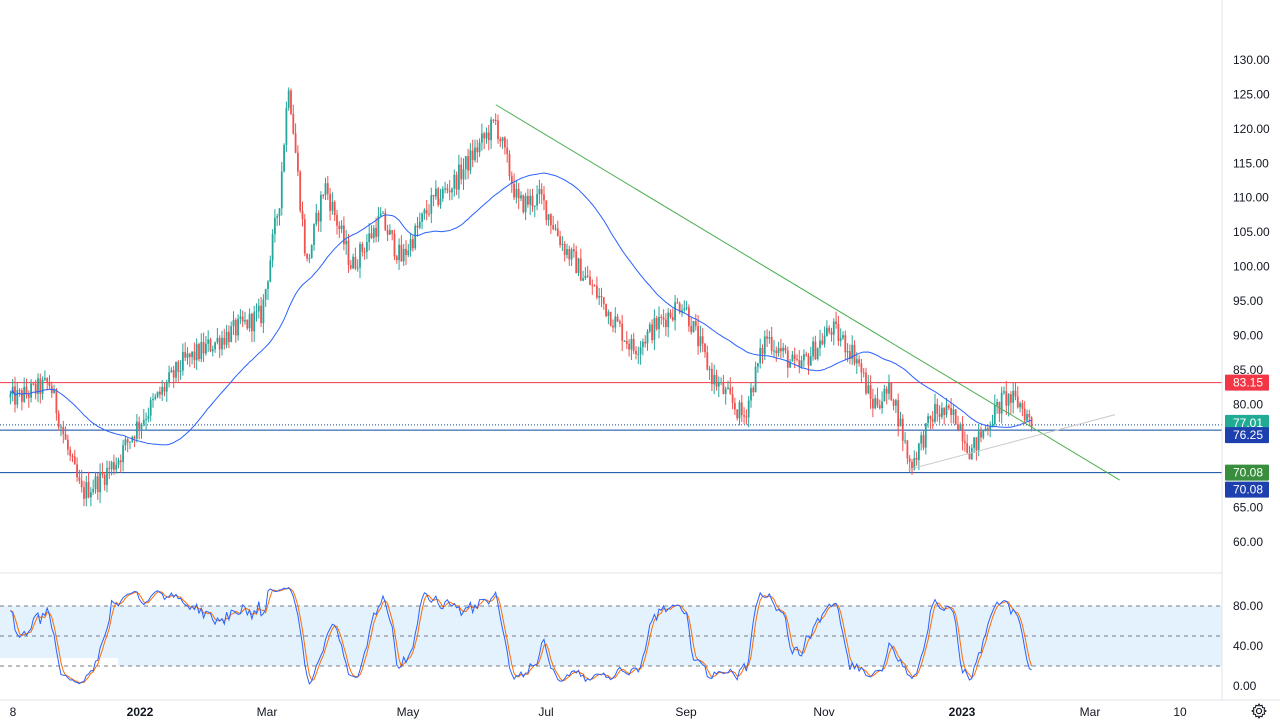  I want to click on ascending-trendline, so click(1011, 442).